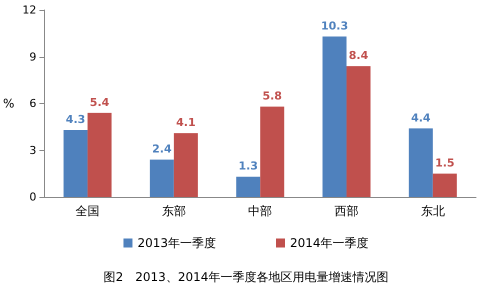 The height and width of the screenshot is (292, 492). I want to click on y-tick-label: 3, so click(32, 150).